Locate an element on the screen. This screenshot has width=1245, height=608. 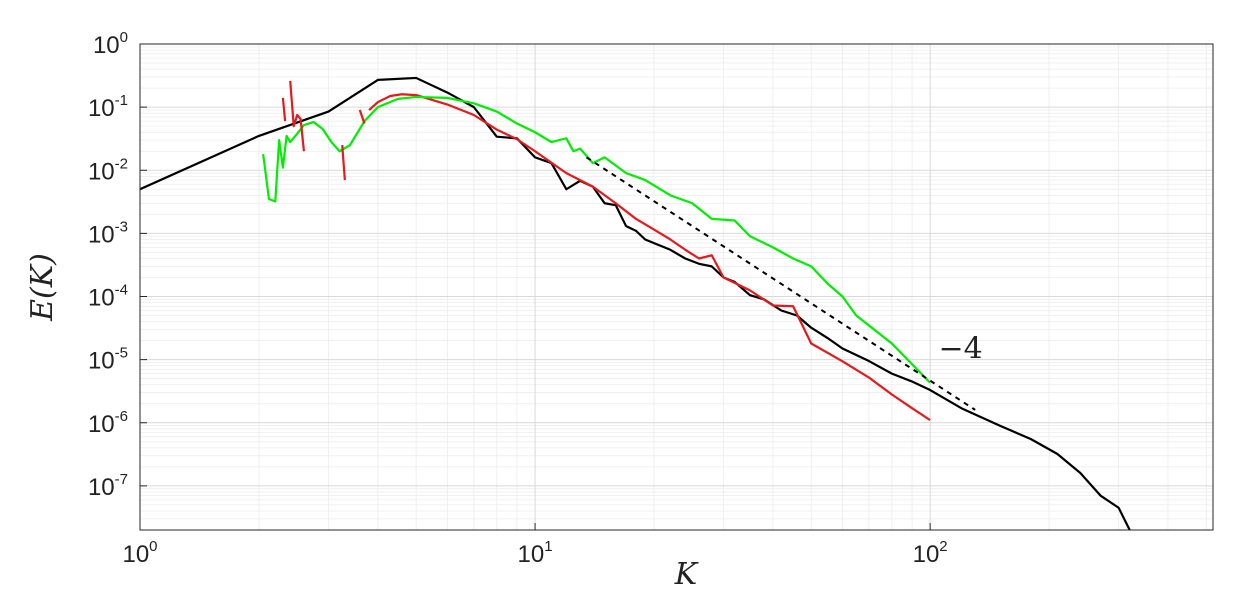
y-tick-label: 10⁻⁷ is located at coordinates (108, 486).